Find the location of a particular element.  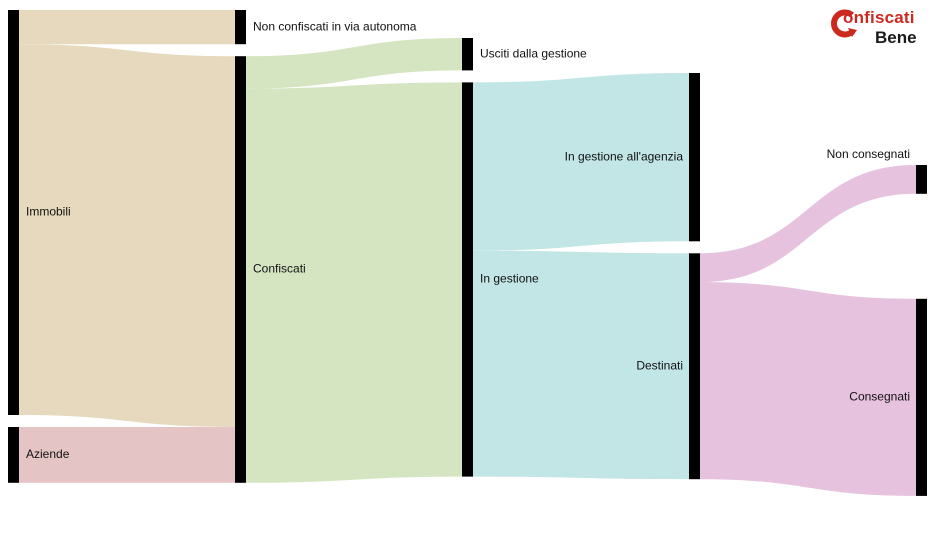

logo-text-line1: onfiscati is located at coordinates (879, 17).